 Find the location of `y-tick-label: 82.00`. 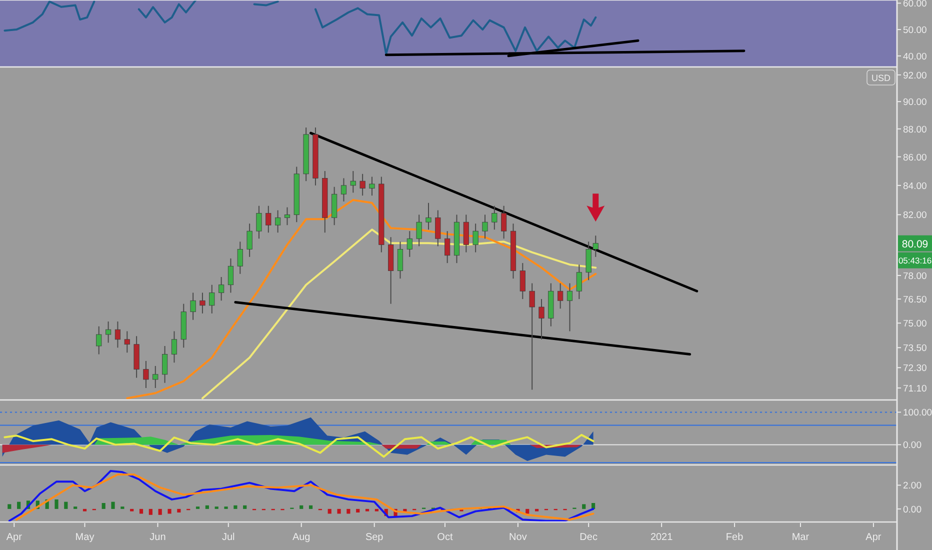

y-tick-label: 82.00 is located at coordinates (915, 216).